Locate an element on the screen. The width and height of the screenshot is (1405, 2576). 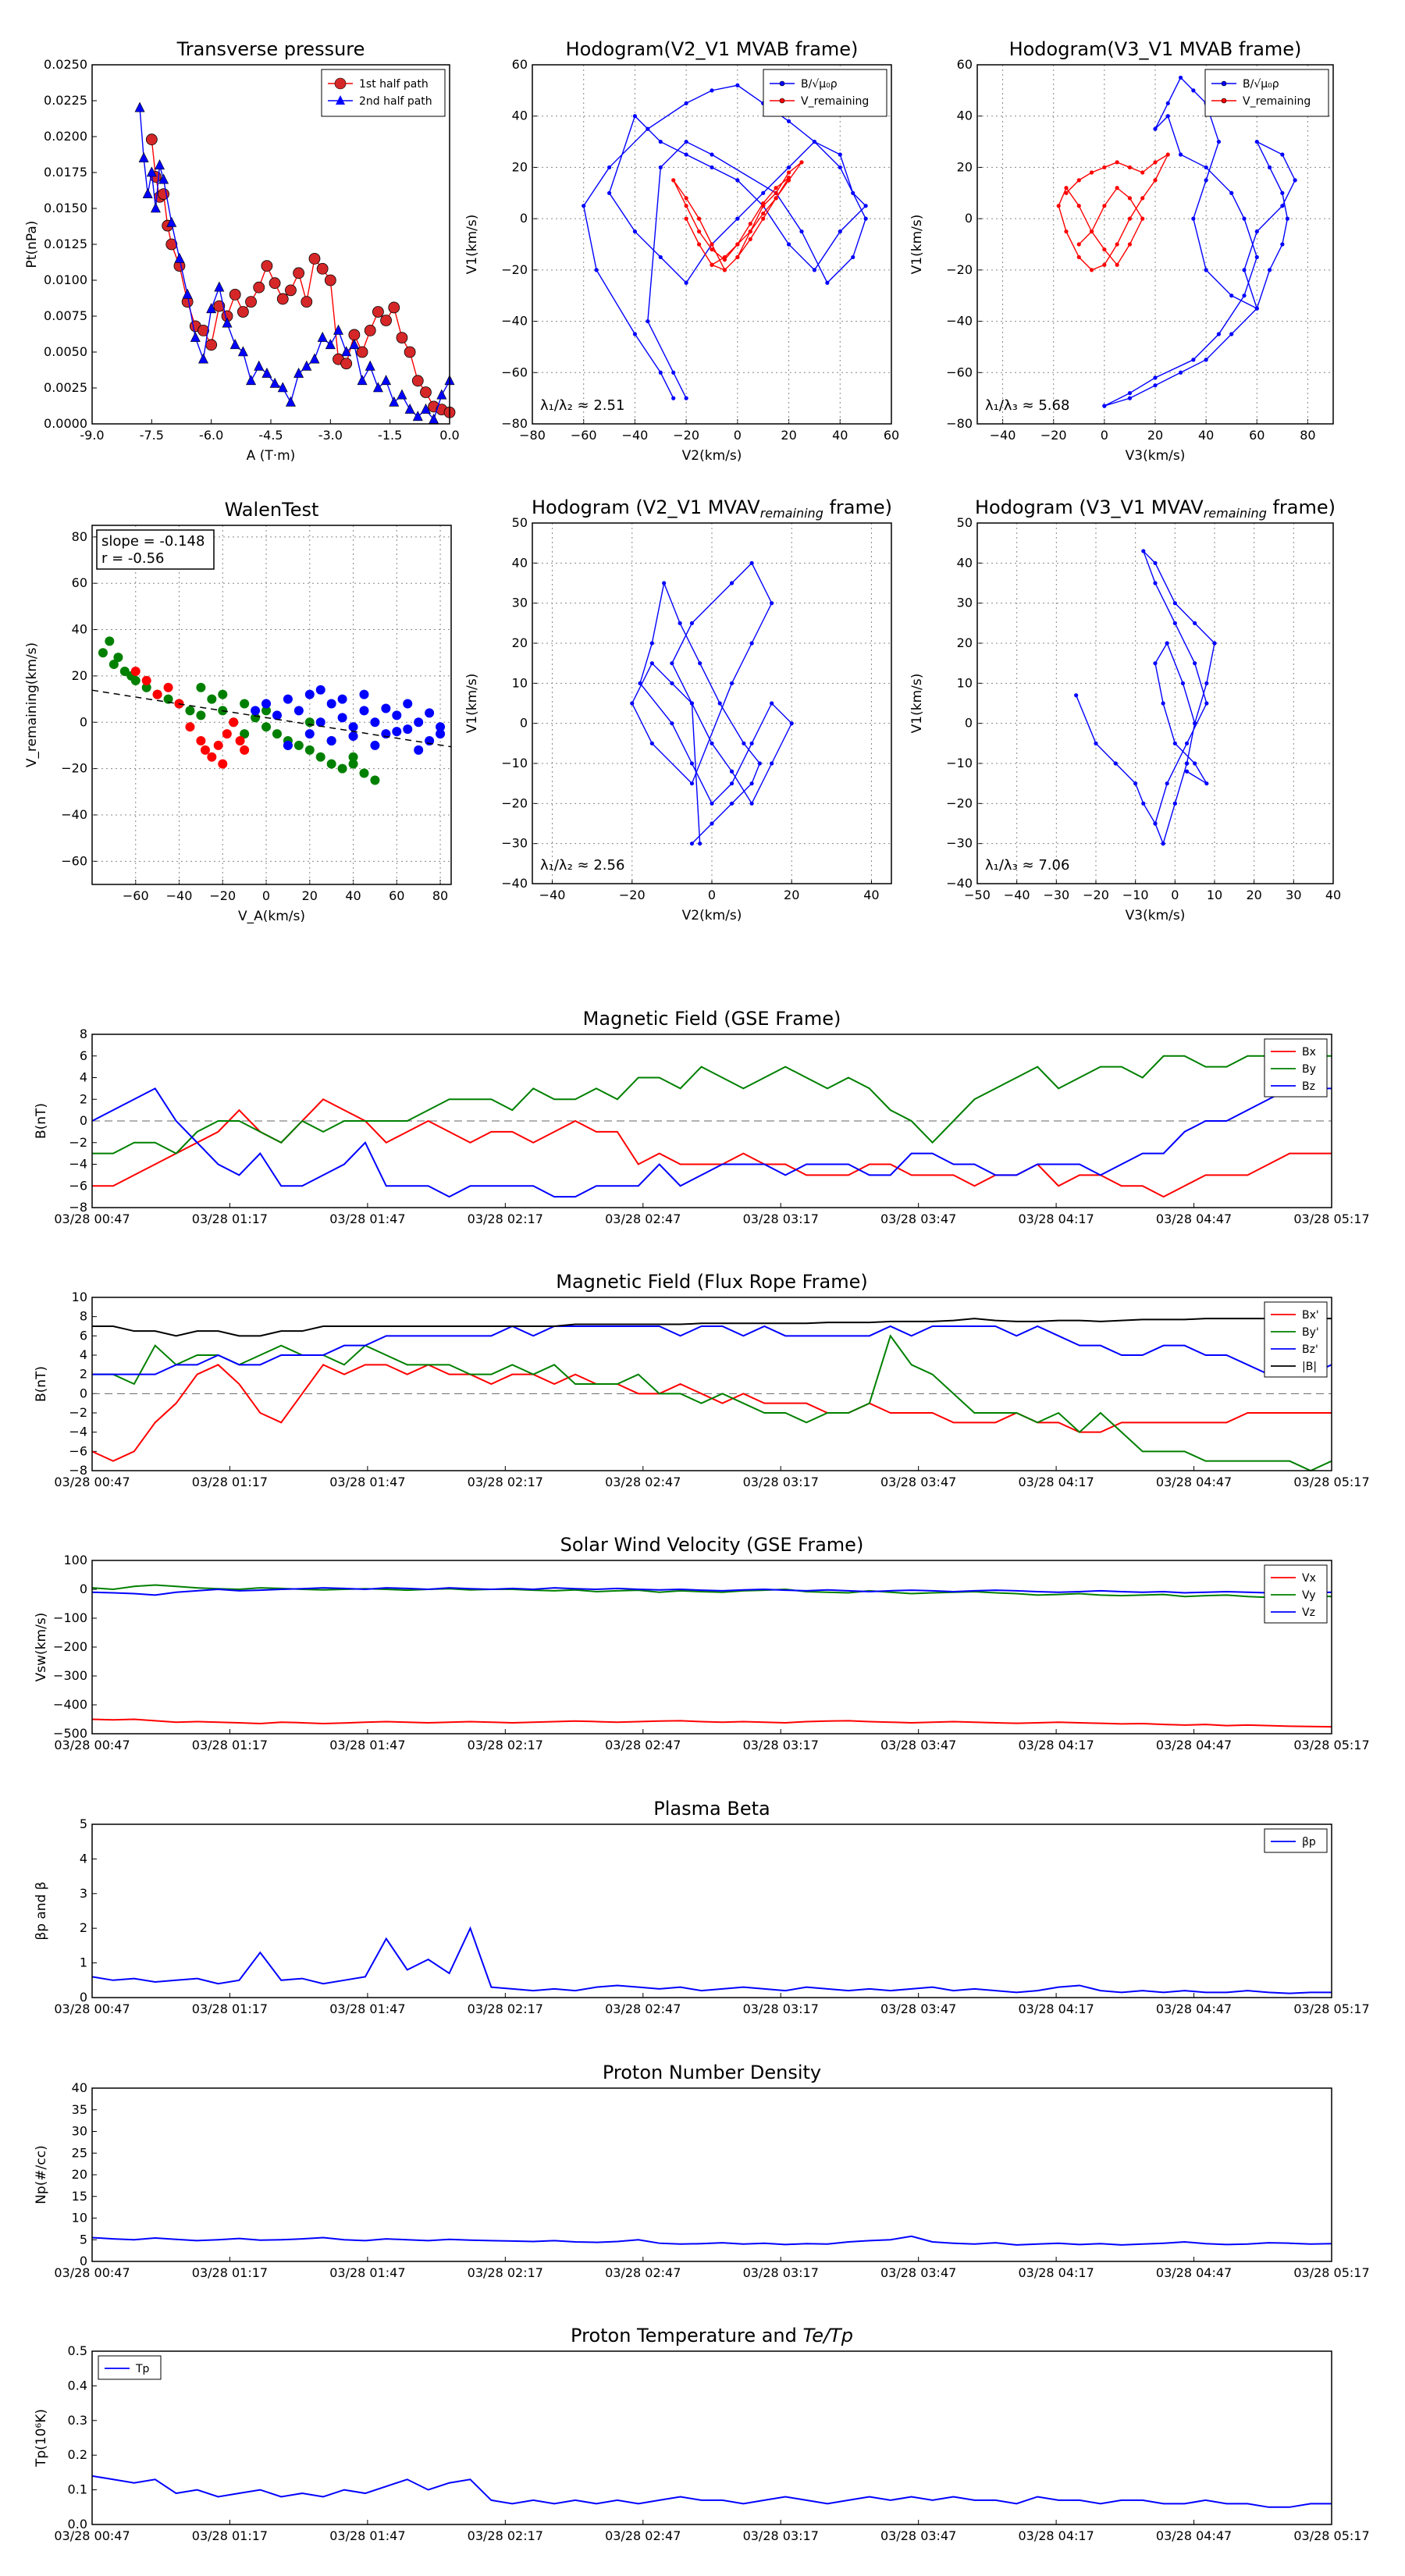
x-tick-label: 03/28 00:47 is located at coordinates (92, 1219).